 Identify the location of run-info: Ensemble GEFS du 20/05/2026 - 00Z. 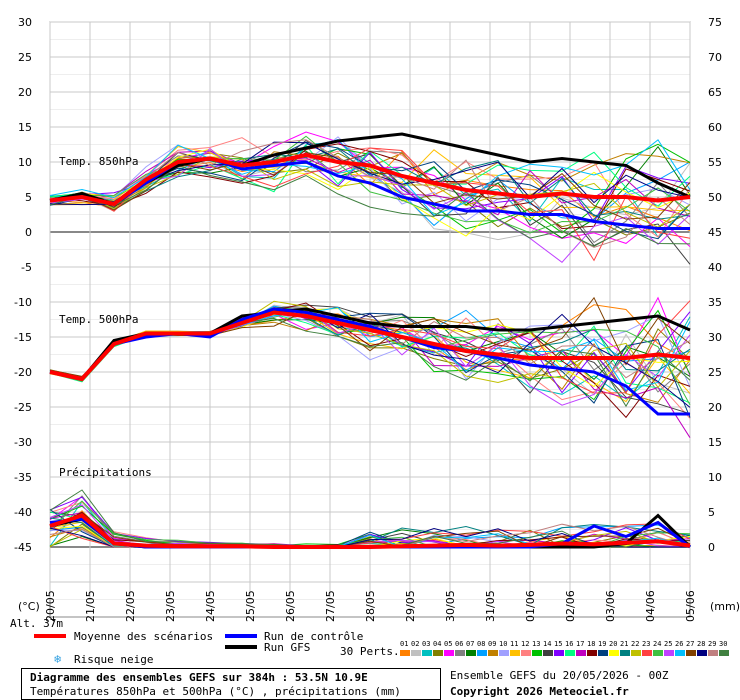
(559, 675).